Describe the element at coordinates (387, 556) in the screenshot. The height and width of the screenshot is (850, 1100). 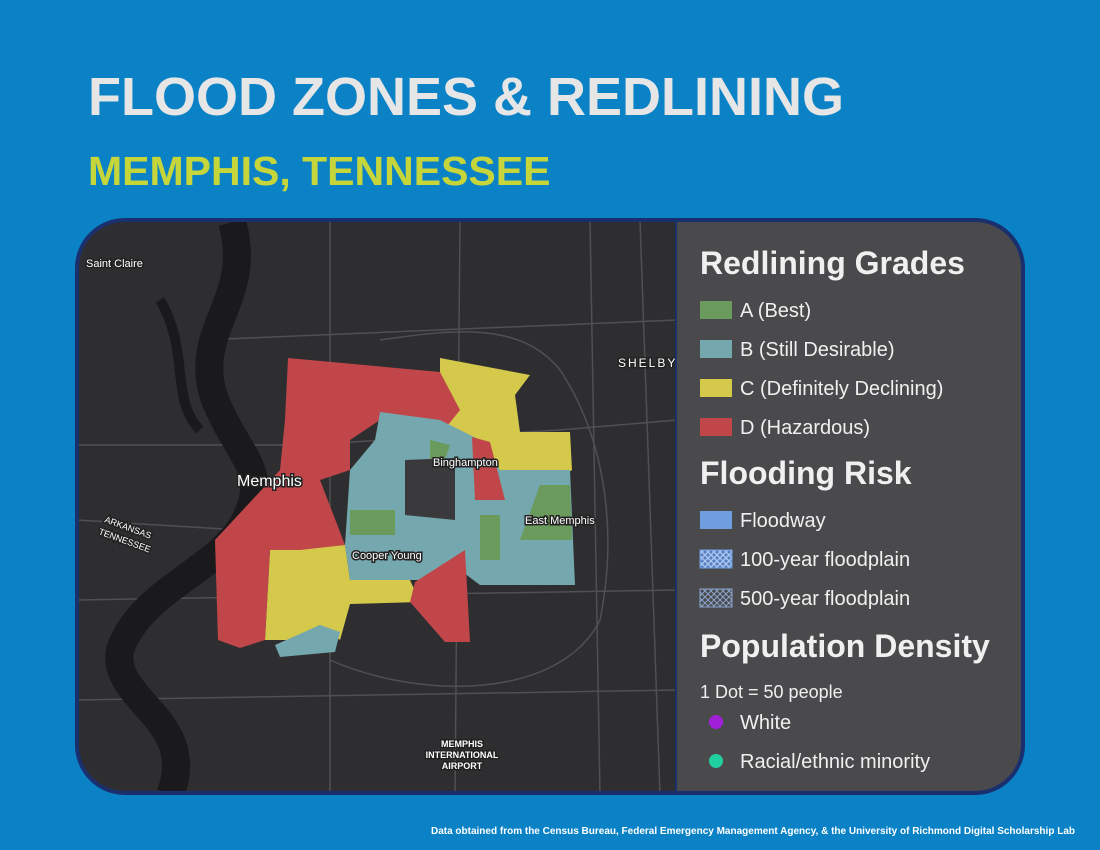
I see `place-label: Cooper Young` at that location.